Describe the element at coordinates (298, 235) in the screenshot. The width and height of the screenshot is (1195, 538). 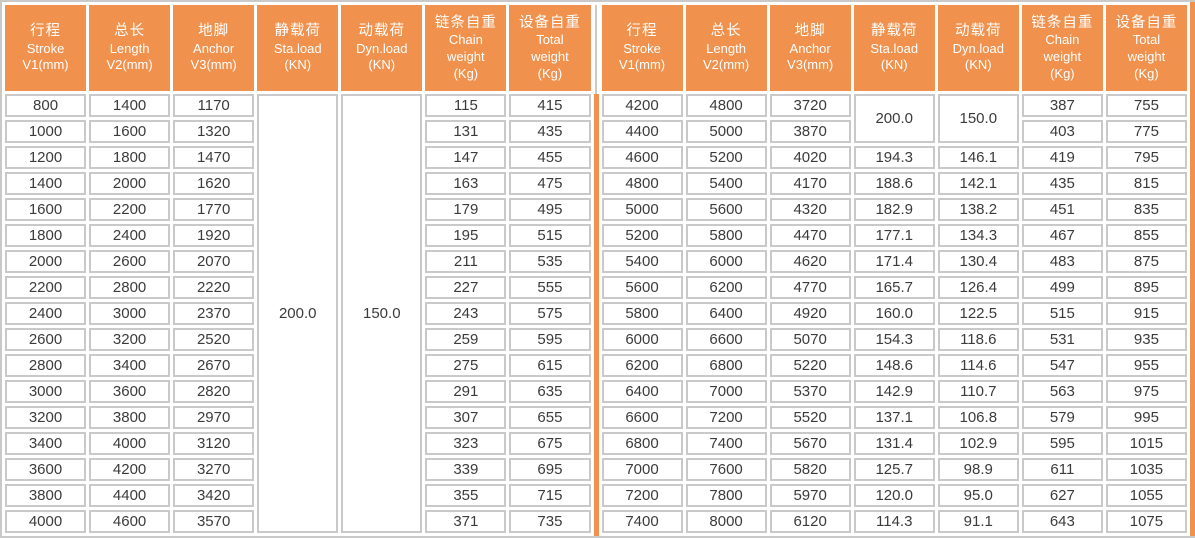
I see `table-row: 1800 2400 1920 195 515` at that location.